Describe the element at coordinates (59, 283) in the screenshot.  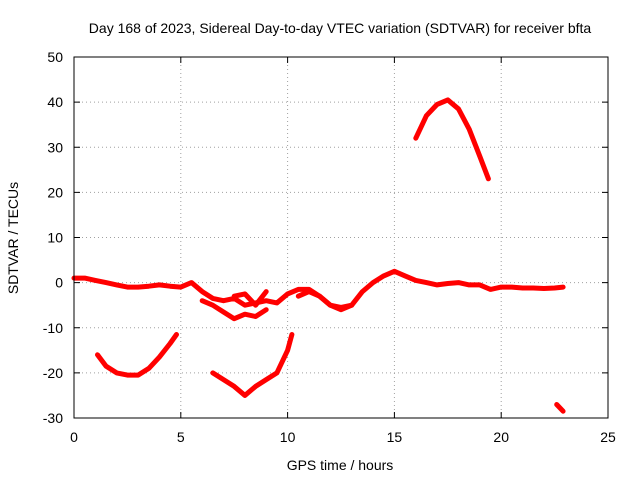
I see `y-tick-label: 0` at that location.